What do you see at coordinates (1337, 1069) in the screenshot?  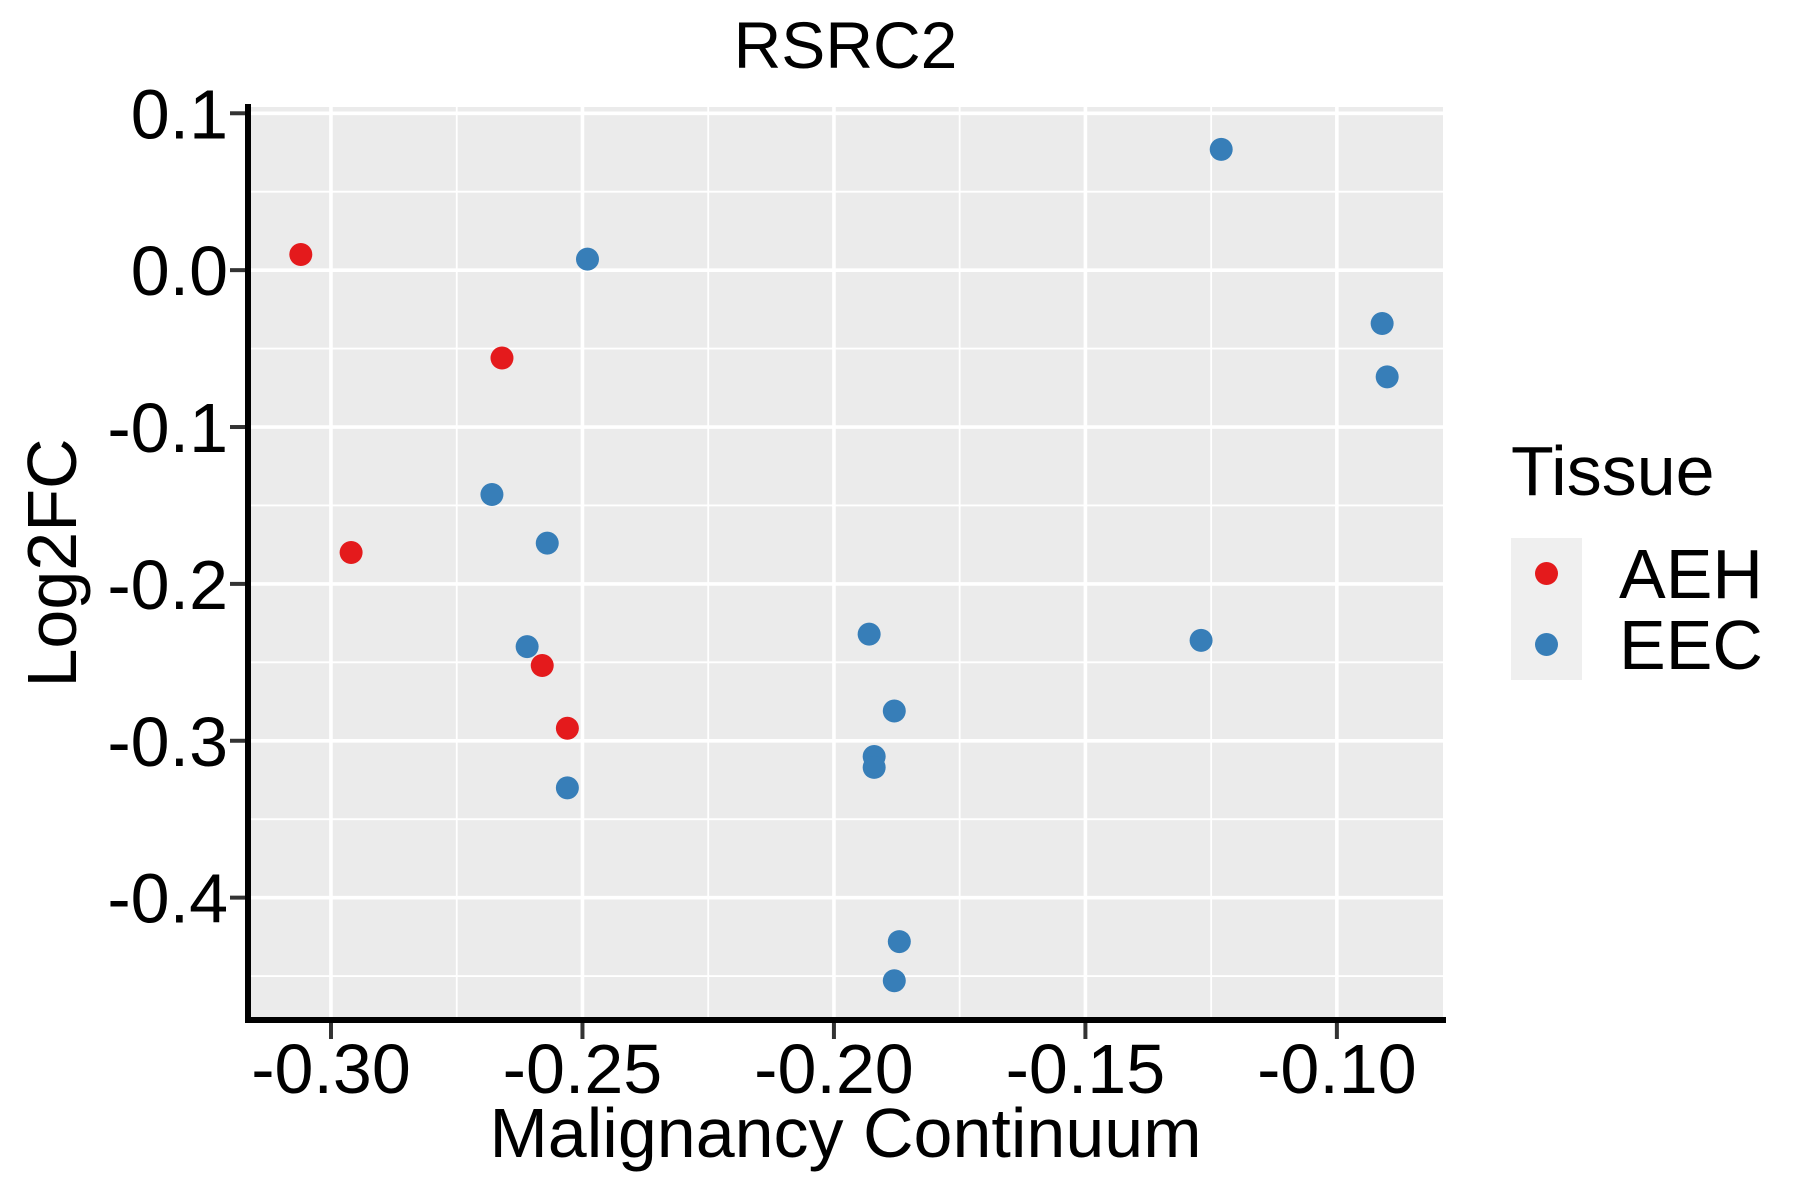 I see `x-tick-label: -0.10` at bounding box center [1337, 1069].